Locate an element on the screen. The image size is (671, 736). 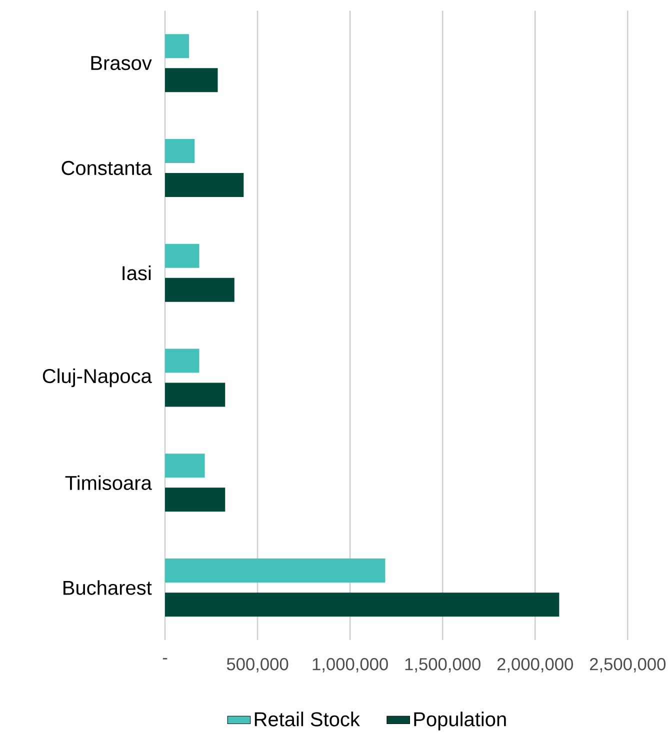
x-tick-label: 2,500,000 is located at coordinates (628, 665).